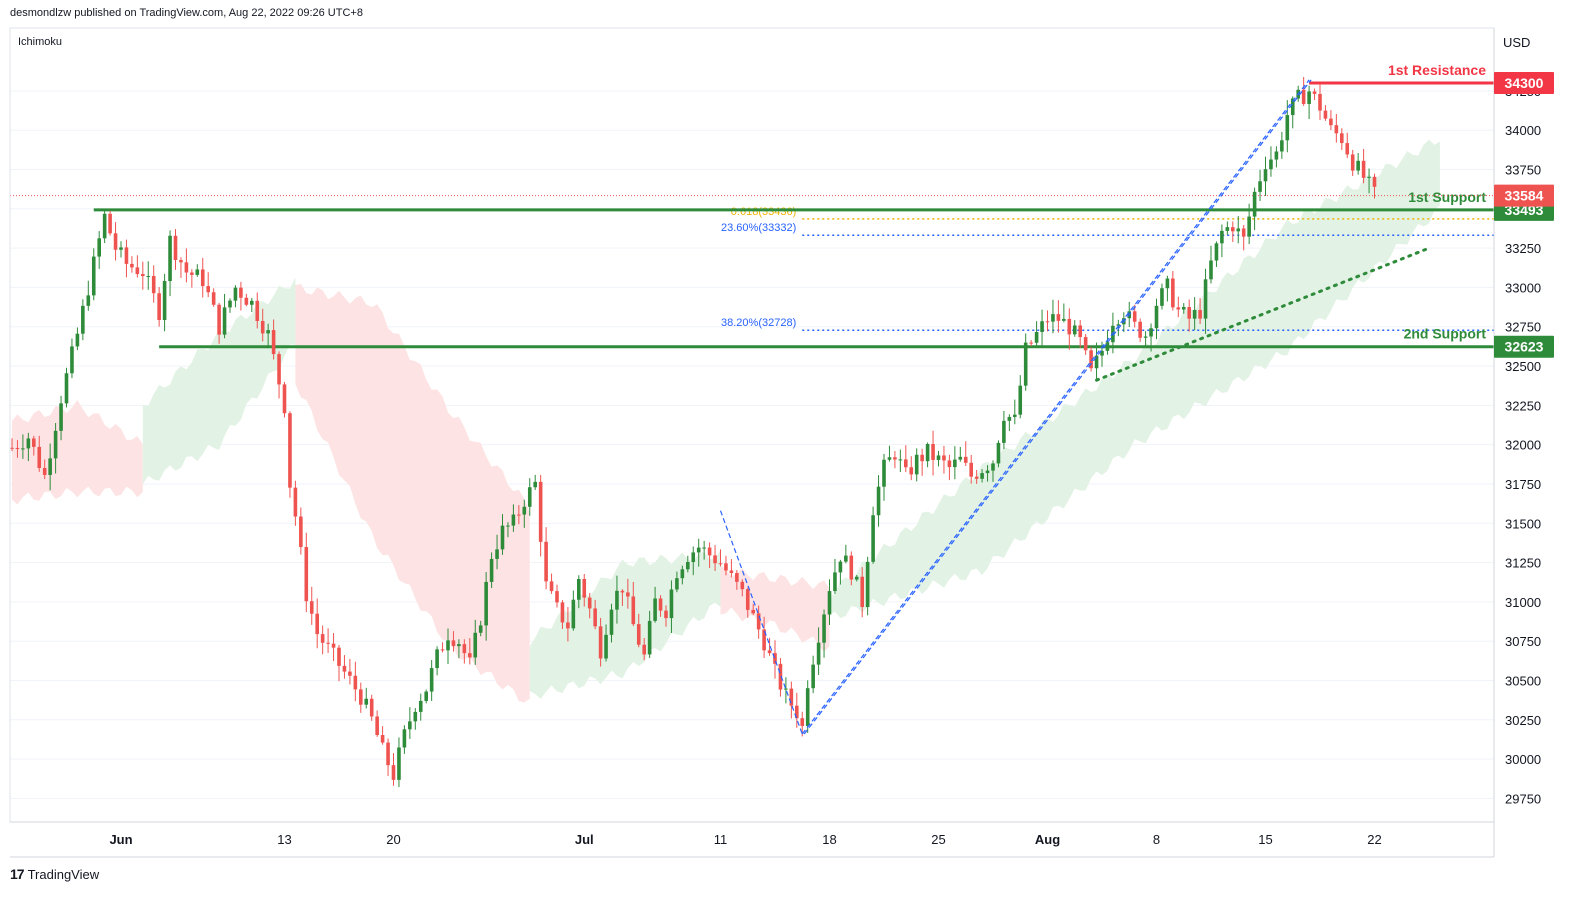 Image resolution: width=1595 pixels, height=907 pixels. I want to click on trendline, so click(1263, 314).